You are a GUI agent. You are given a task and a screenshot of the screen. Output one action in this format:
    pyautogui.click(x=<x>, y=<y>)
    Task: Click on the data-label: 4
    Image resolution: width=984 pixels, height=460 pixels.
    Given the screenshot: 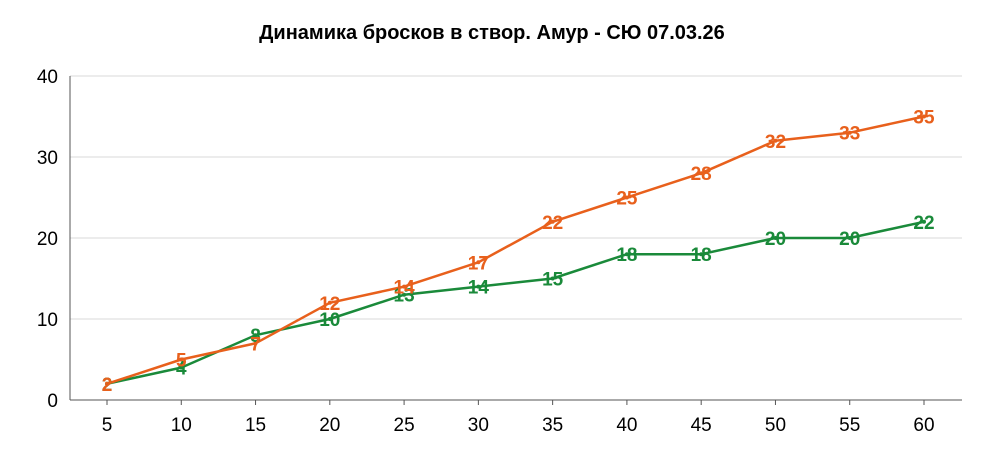 What is the action you would take?
    pyautogui.click(x=181, y=369)
    